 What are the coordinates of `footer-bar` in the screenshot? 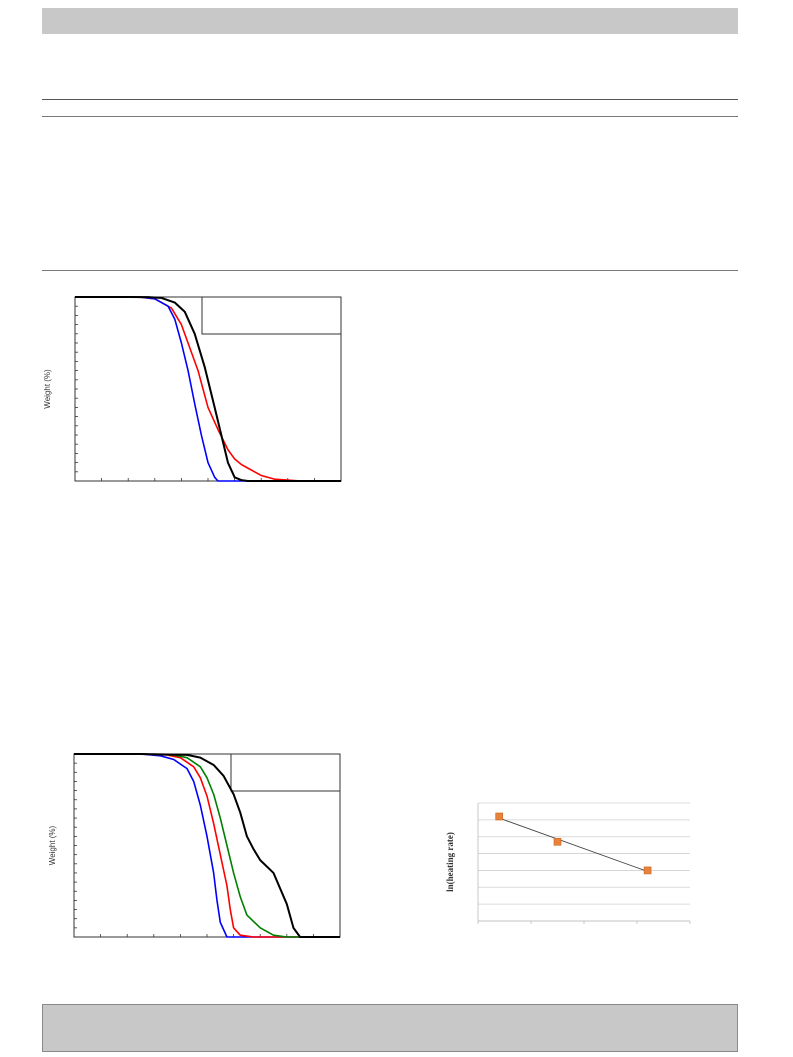 It's located at (390, 1028).